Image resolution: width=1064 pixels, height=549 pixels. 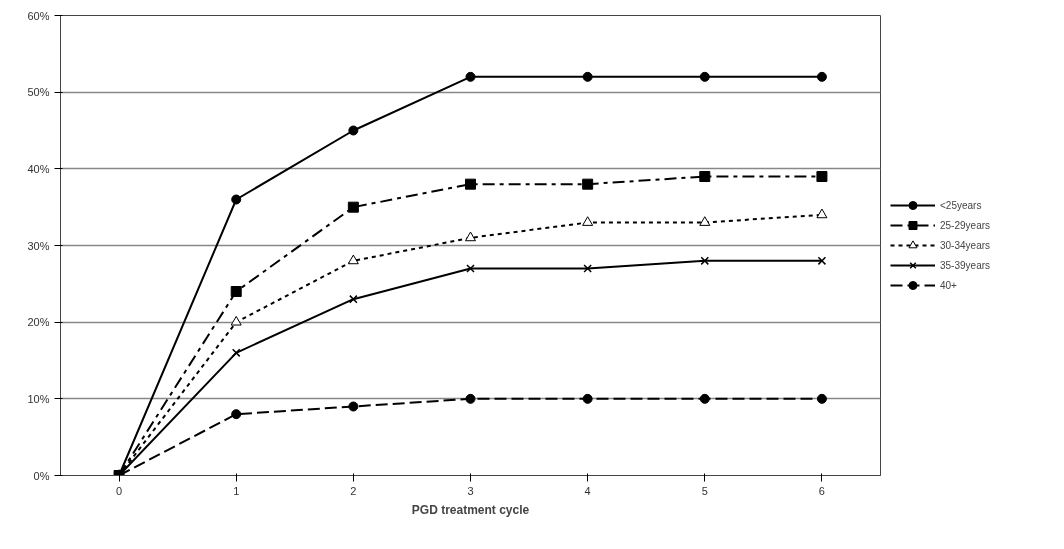 I want to click on legend-label: 30-34years, so click(x=965, y=245).